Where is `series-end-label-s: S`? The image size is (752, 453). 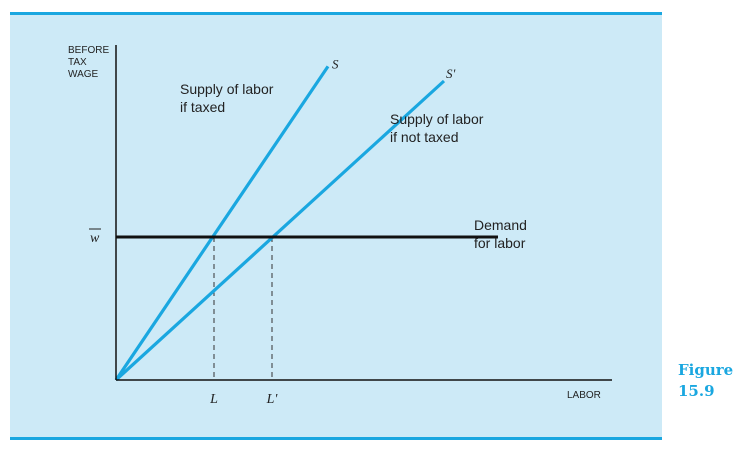
series-end-label-s: S is located at coordinates (335, 63).